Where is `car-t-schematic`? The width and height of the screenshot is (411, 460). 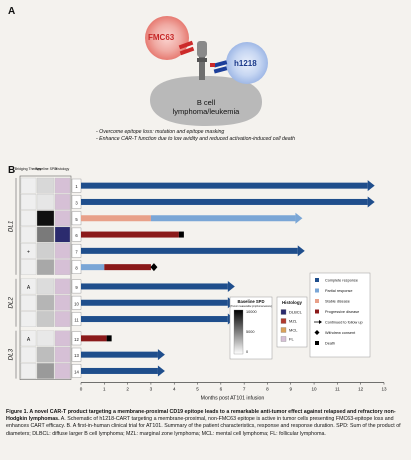
car-t-schematic is located at coordinates (206, 71).